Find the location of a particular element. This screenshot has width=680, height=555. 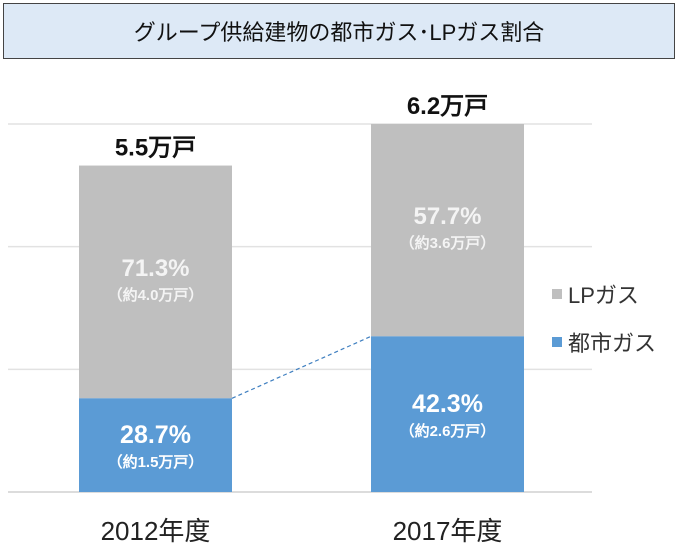

connector-line is located at coordinates (301, 367).